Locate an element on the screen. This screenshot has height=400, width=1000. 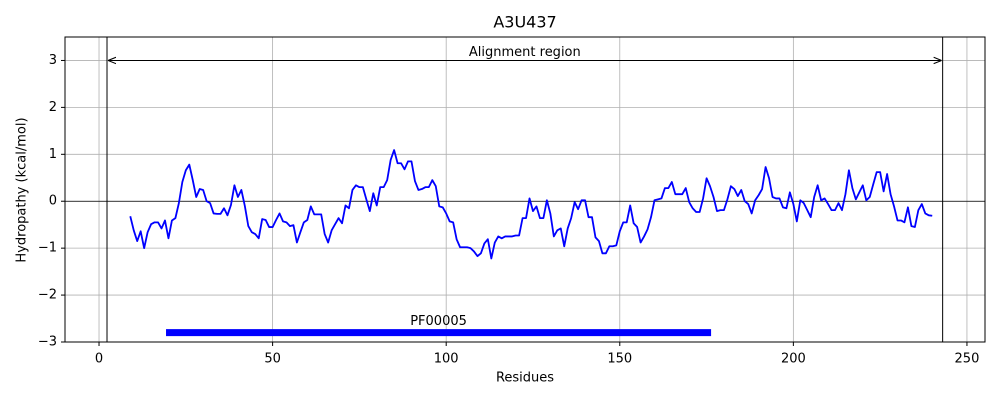
y-tick-label: −1 is located at coordinates (47, 248).